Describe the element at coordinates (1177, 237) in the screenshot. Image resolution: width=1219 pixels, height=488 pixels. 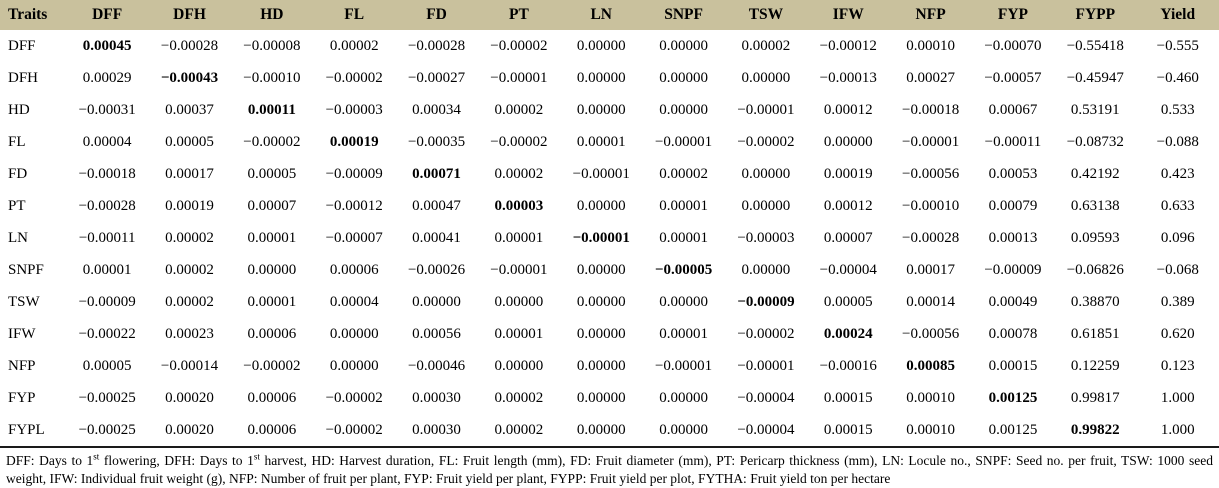
I see `matrix-cell: 0.096` at that location.